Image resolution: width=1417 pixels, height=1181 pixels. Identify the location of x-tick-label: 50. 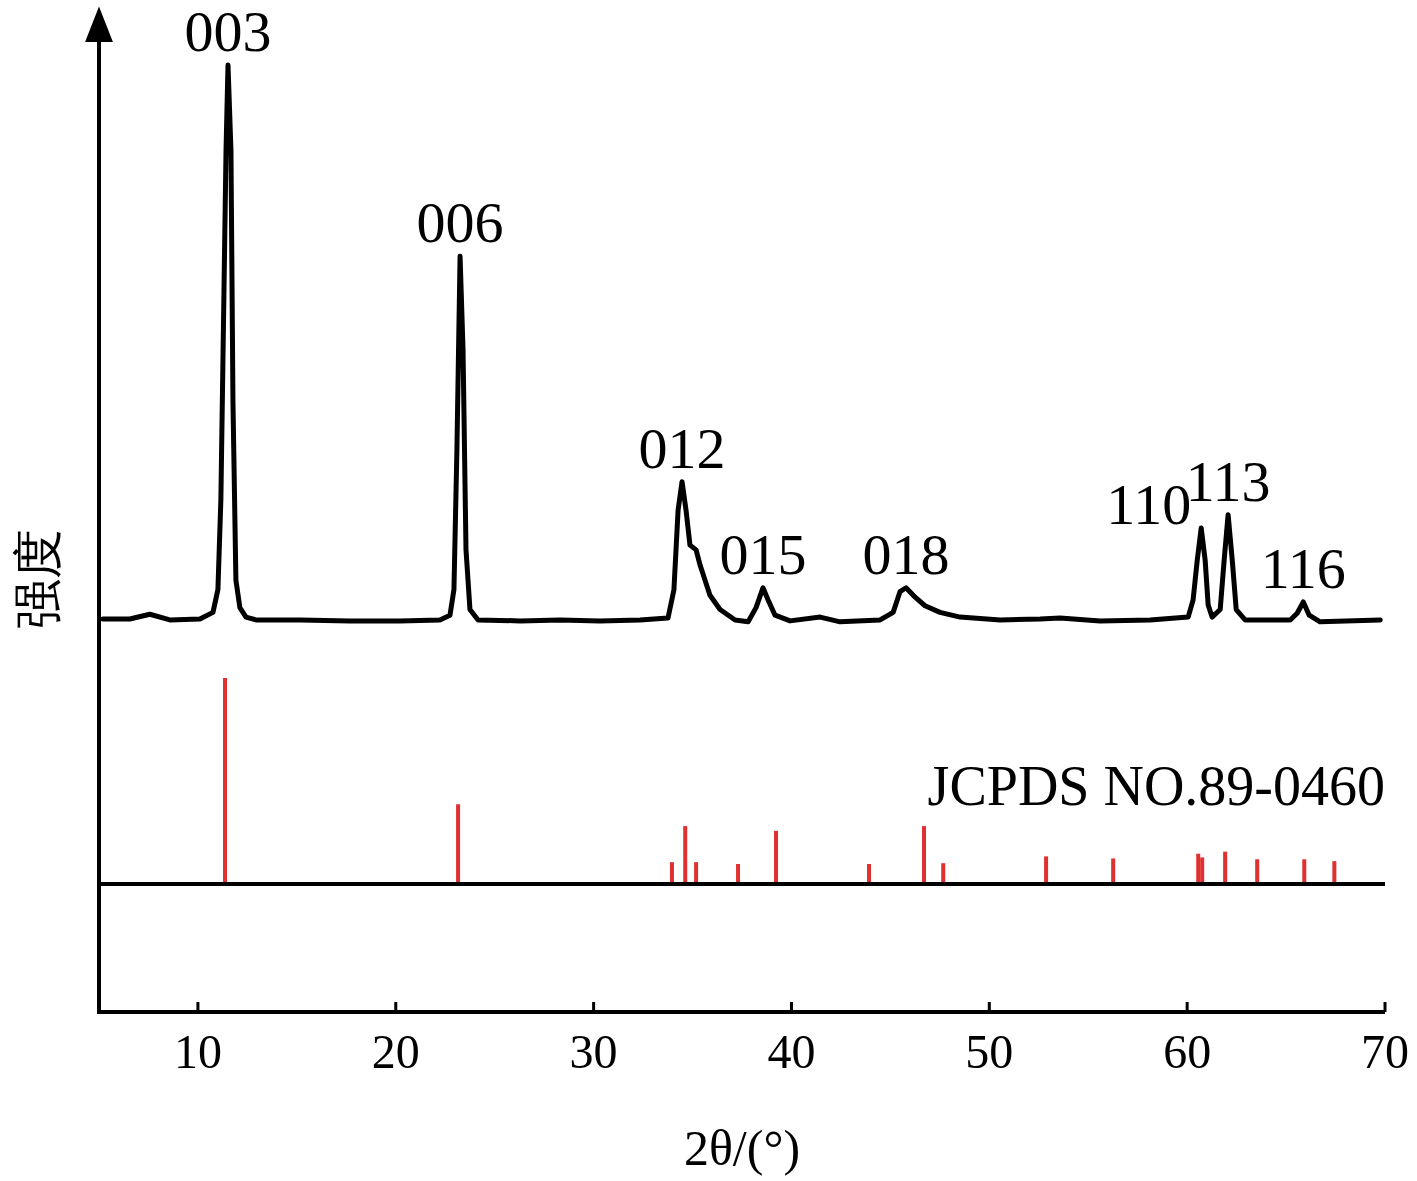
(989, 1051).